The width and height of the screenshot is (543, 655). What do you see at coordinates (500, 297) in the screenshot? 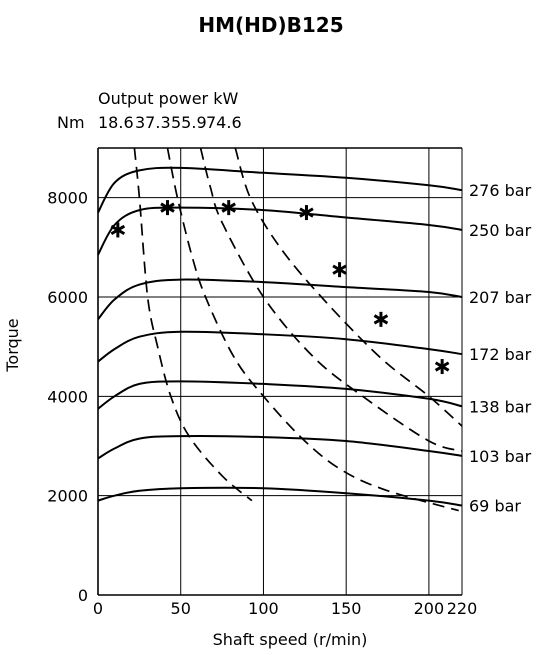
I see `pressure-label: 207 bar` at bounding box center [500, 297].